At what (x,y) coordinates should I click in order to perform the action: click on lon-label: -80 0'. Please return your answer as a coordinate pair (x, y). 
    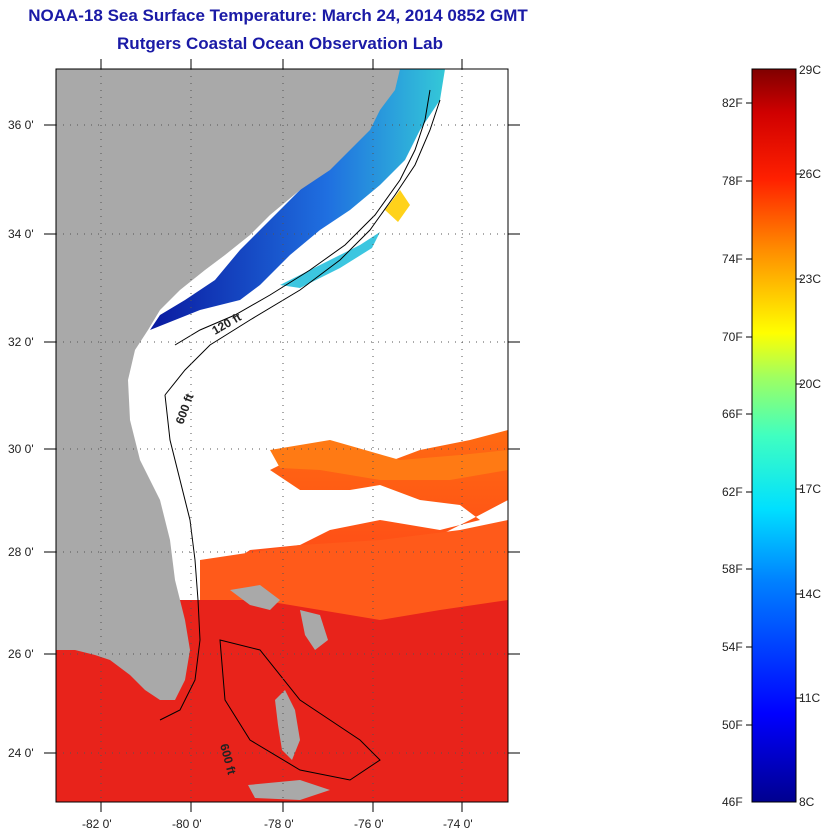
    Looking at the image, I should click on (187, 824).